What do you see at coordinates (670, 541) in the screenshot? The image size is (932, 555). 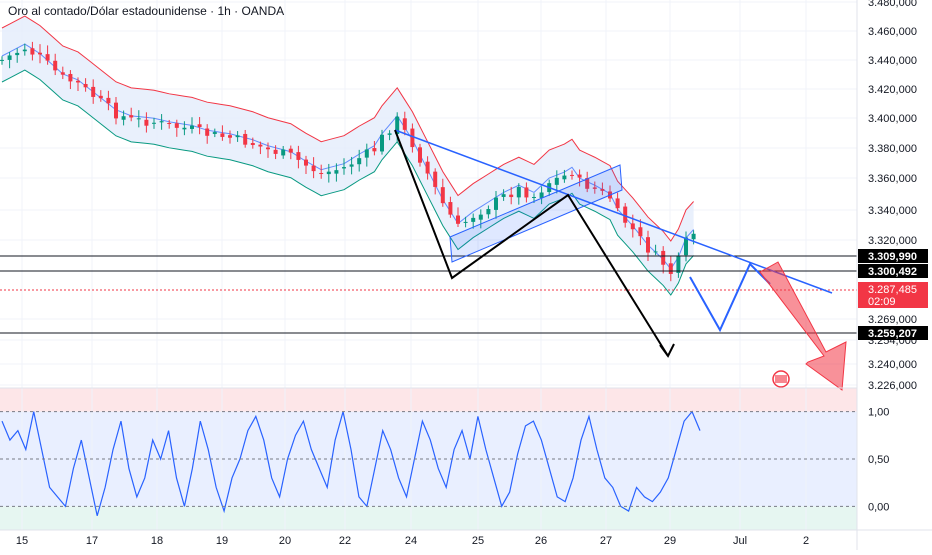 I see `x-tick-label: 29` at bounding box center [670, 541].